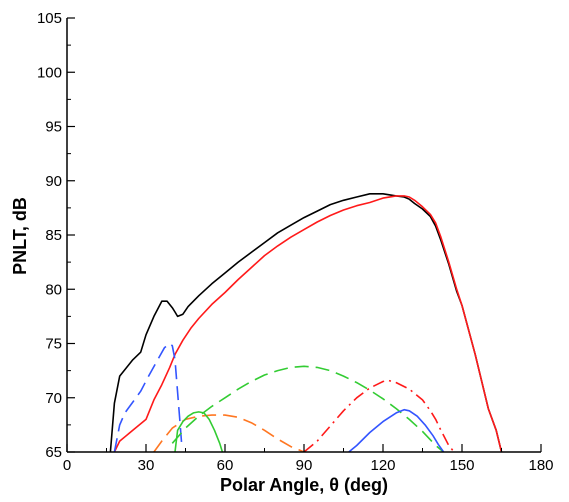 Image resolution: width=569 pixels, height=502 pixels. What do you see at coordinates (67, 465) in the screenshot?
I see `x-tick-label: 0` at bounding box center [67, 465].